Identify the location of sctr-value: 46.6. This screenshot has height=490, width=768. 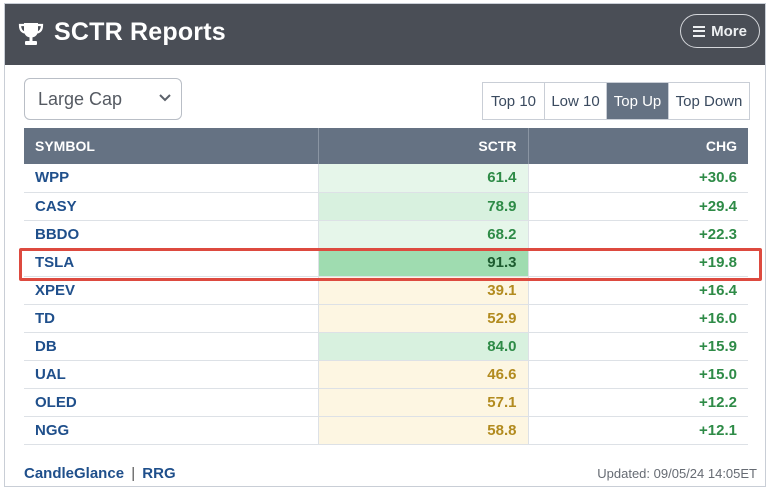
(423, 374).